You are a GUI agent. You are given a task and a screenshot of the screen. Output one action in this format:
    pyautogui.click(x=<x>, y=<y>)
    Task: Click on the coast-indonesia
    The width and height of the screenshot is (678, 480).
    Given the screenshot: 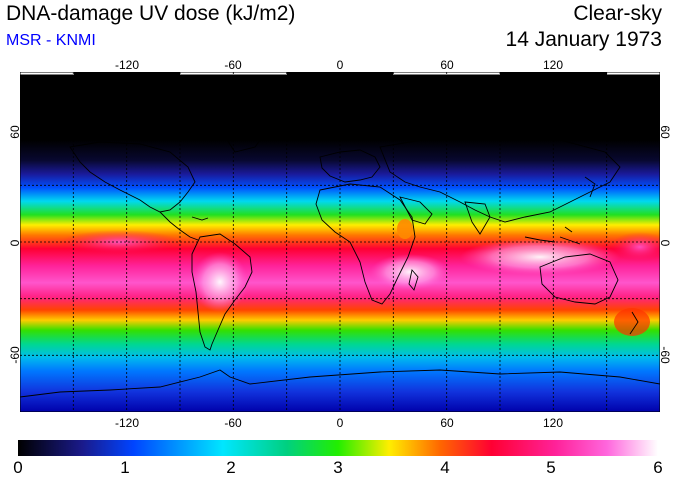 What is the action you would take?
    pyautogui.click(x=552, y=235)
    